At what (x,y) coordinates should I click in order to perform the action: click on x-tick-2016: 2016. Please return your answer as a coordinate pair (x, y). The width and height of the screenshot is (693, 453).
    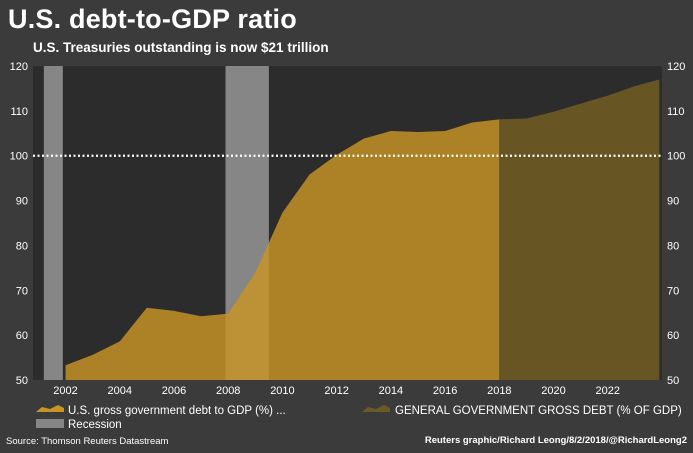
    Looking at the image, I should click on (445, 391).